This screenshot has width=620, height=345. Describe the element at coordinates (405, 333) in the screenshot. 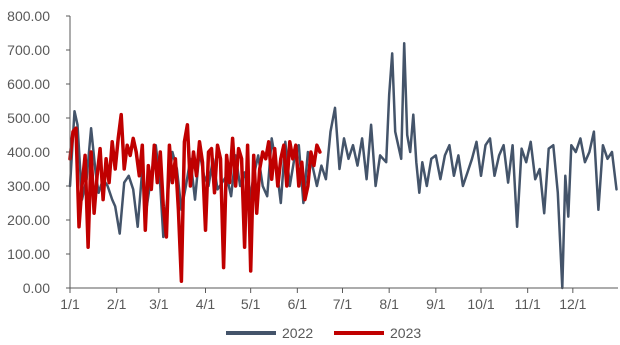

I see `legend-label-2023: 2023` at that location.